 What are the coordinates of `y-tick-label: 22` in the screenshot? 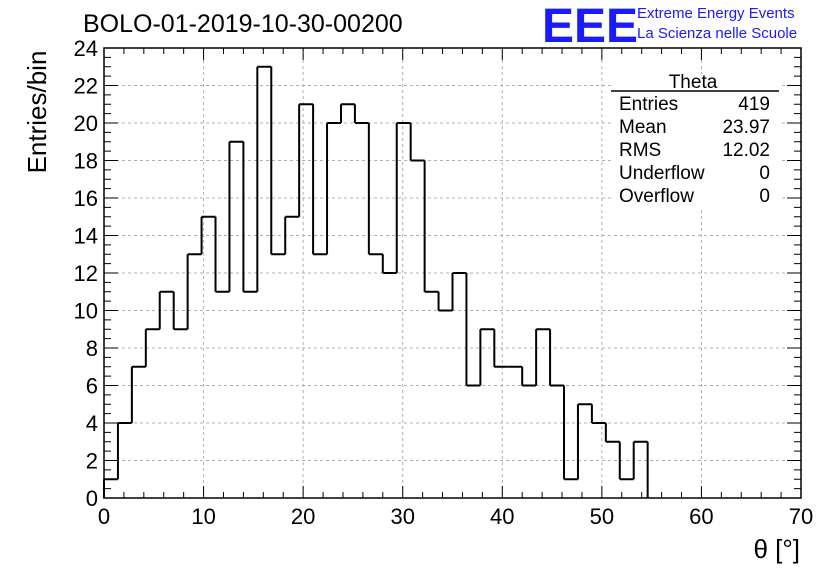 It's located at (86, 86).